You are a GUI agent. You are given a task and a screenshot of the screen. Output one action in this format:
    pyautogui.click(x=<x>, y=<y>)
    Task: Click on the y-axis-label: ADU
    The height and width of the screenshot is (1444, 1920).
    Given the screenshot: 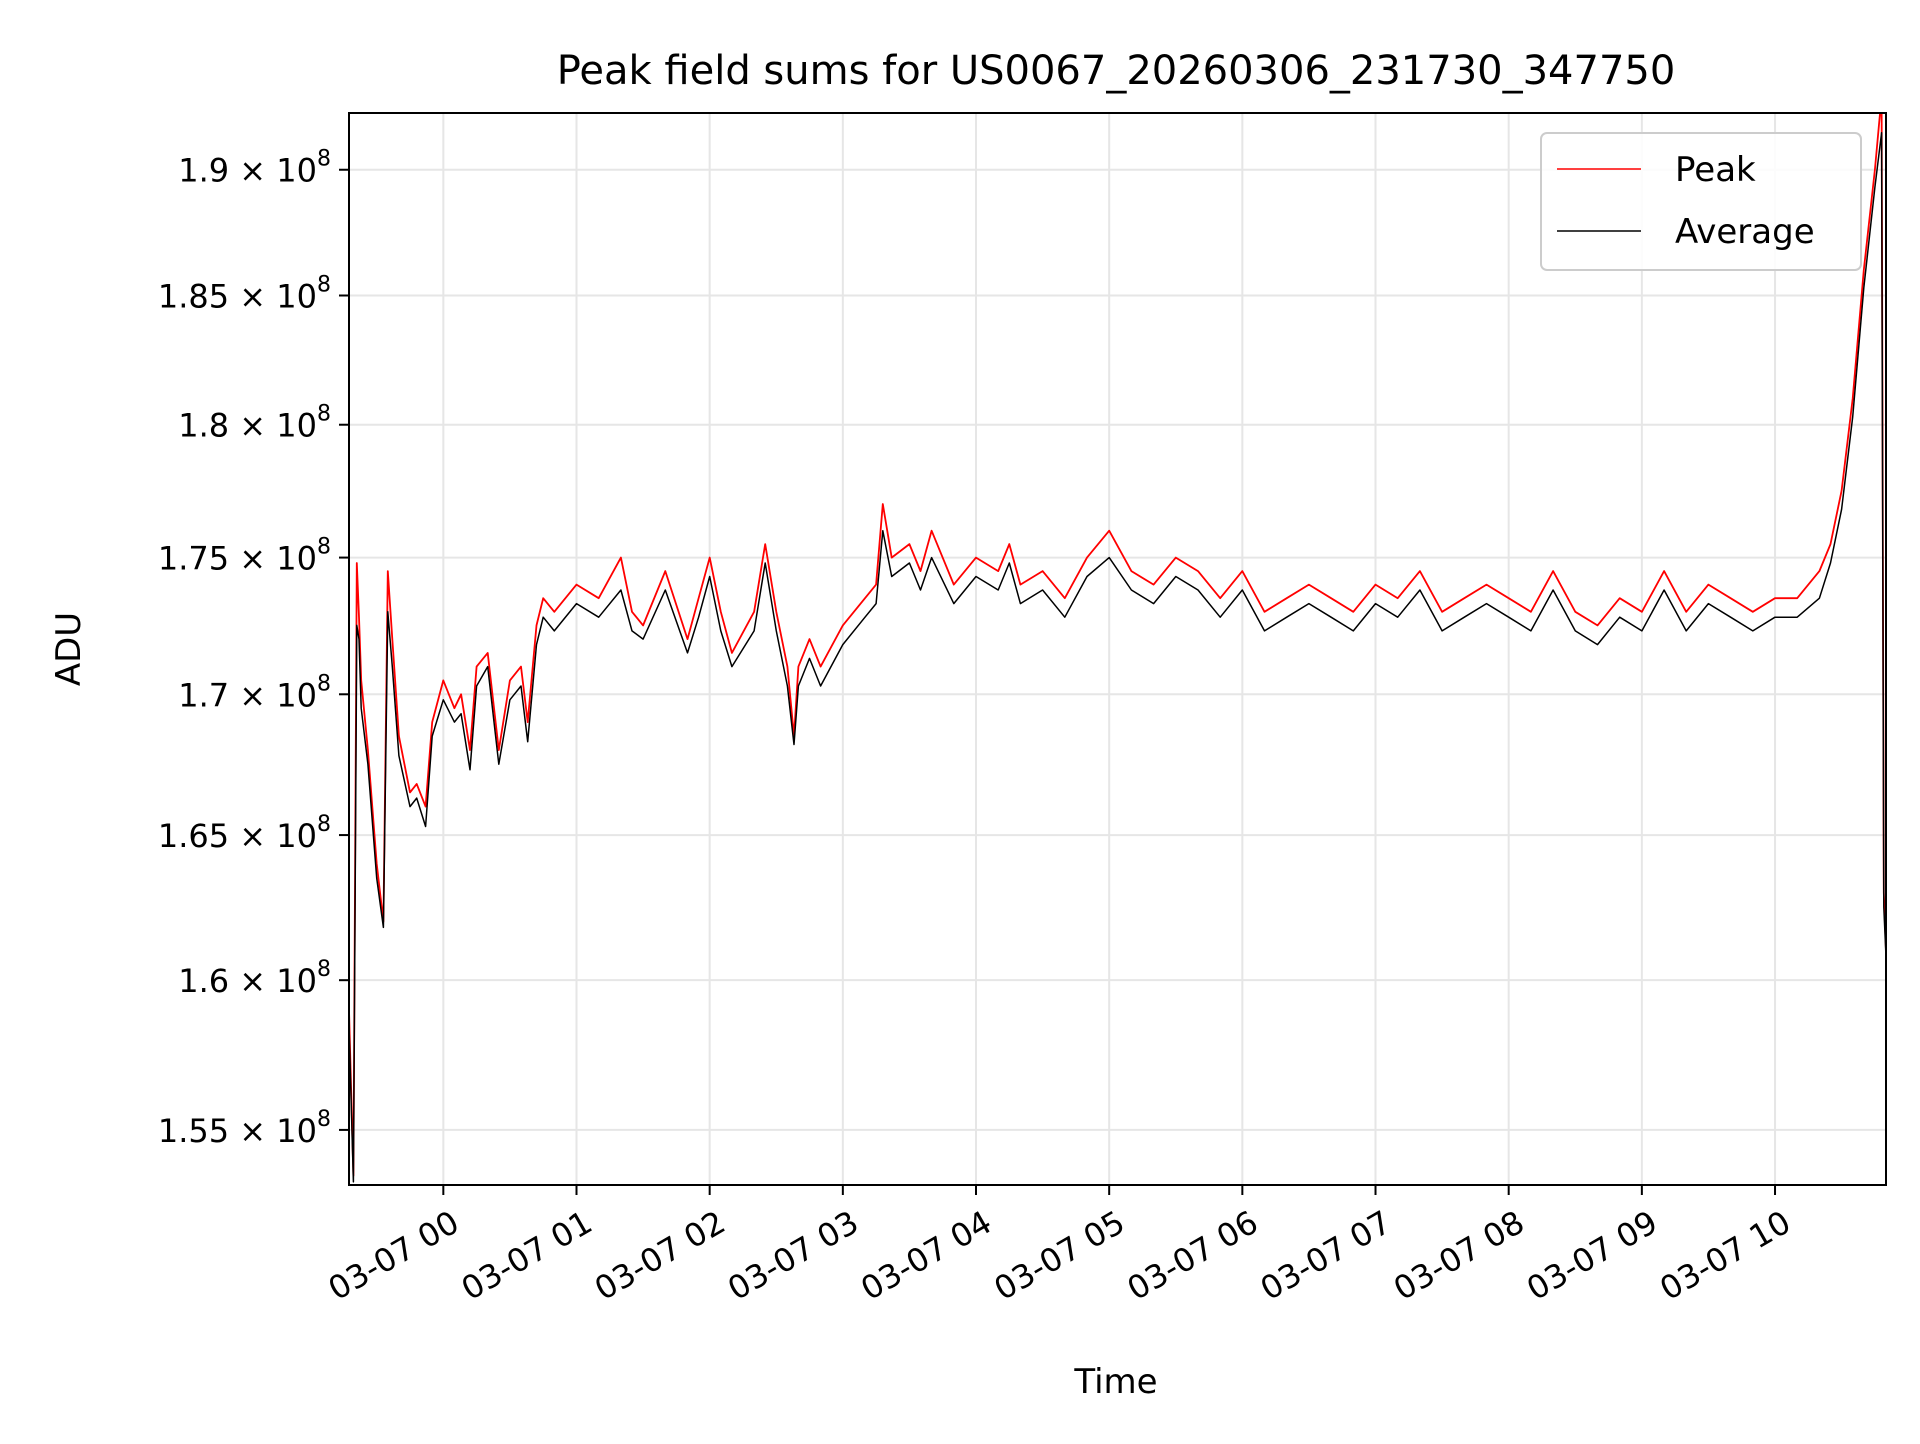 What is the action you would take?
    pyautogui.click(x=69, y=649)
    